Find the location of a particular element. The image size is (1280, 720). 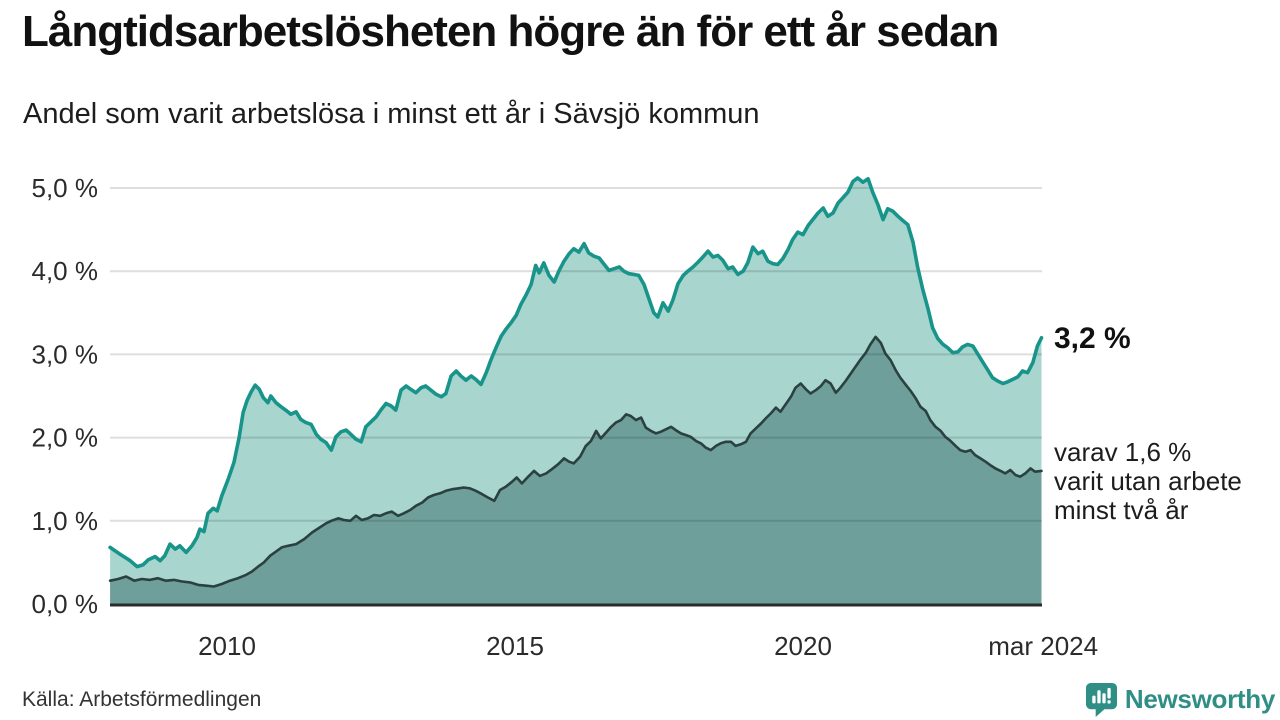

newsworthy-brand: Newsworthy is located at coordinates (1180, 699).